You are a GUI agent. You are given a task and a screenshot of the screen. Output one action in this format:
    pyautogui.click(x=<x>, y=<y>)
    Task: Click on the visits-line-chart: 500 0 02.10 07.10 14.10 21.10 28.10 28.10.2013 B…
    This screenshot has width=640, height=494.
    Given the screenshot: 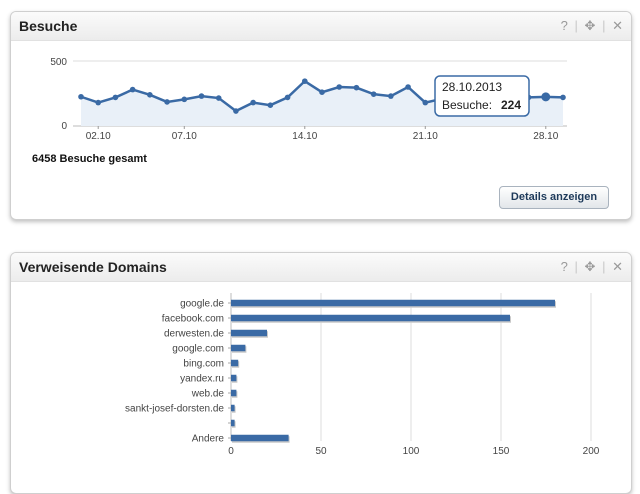 What is the action you would take?
    pyautogui.click(x=308, y=99)
    